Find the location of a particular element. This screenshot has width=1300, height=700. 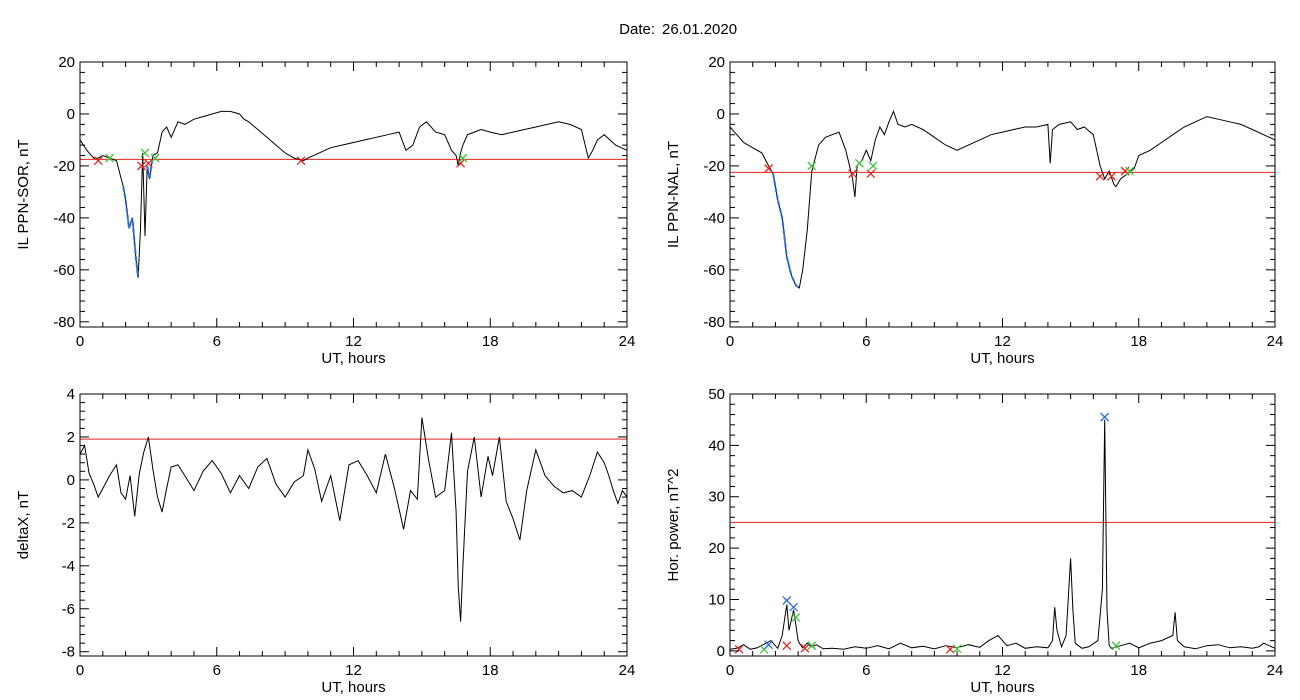

y-tick-label: -6 is located at coordinates (68, 609).